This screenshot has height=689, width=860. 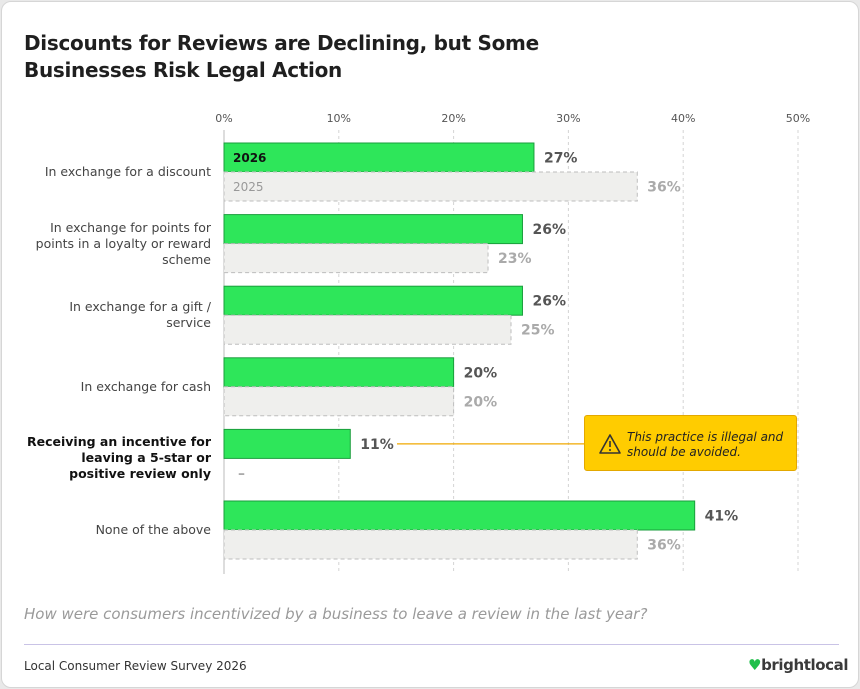 I want to click on value-label: 23%, so click(x=515, y=259).